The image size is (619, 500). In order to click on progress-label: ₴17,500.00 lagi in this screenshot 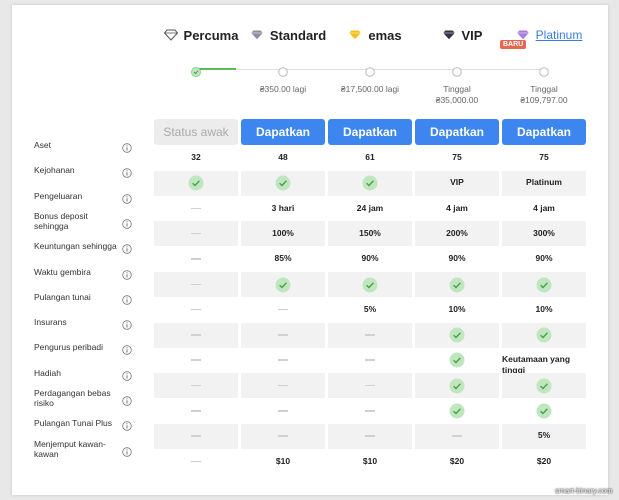, I will do `click(370, 89)`.